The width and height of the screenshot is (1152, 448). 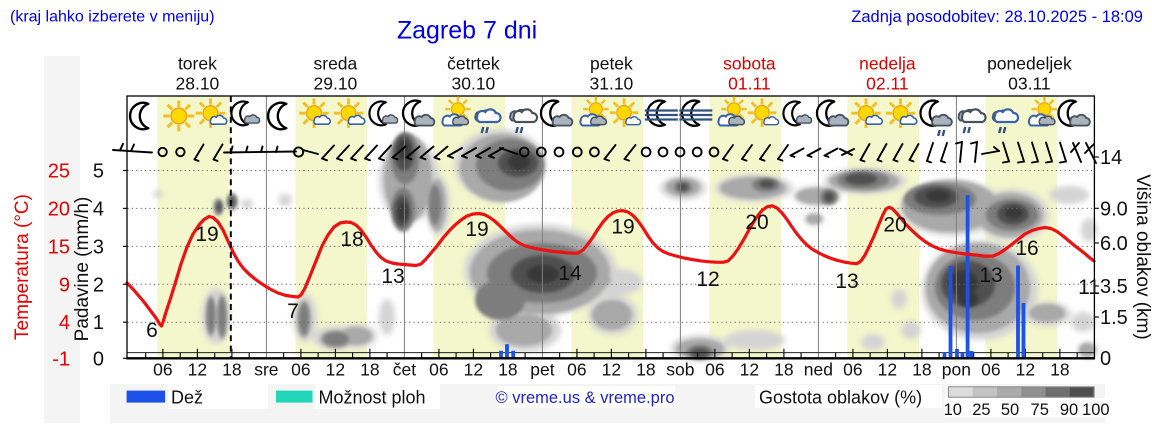 I want to click on svg-text: 10, so click(x=953, y=410).